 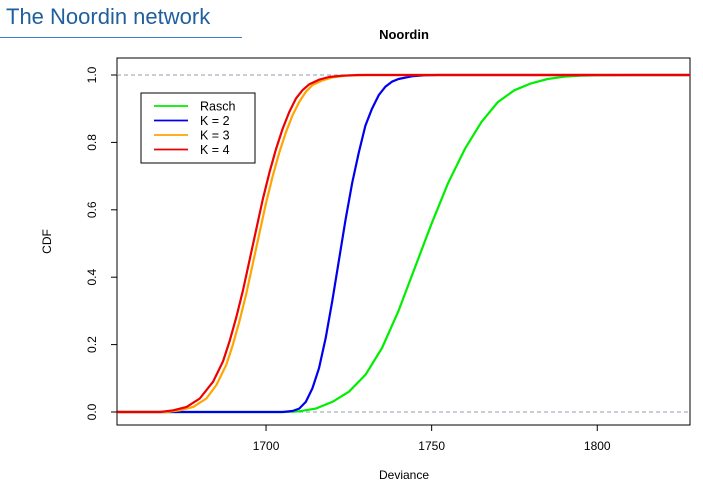 What do you see at coordinates (47, 241) in the screenshot?
I see `y-axis-label: CDF` at bounding box center [47, 241].